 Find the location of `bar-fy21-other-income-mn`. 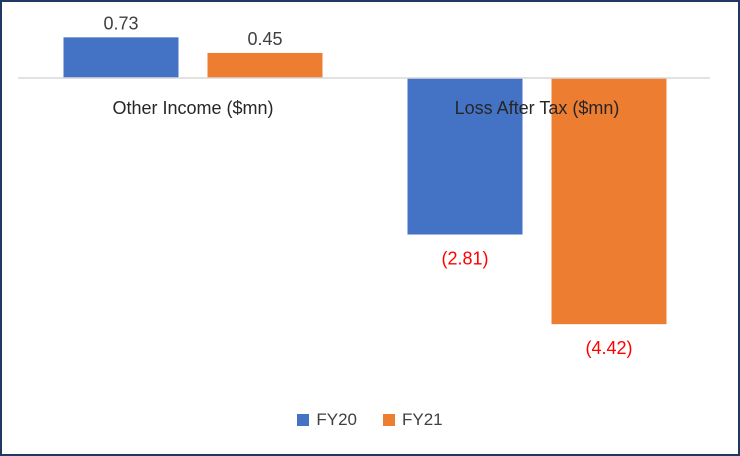

bar-fy21-other-income-mn is located at coordinates (265, 65).